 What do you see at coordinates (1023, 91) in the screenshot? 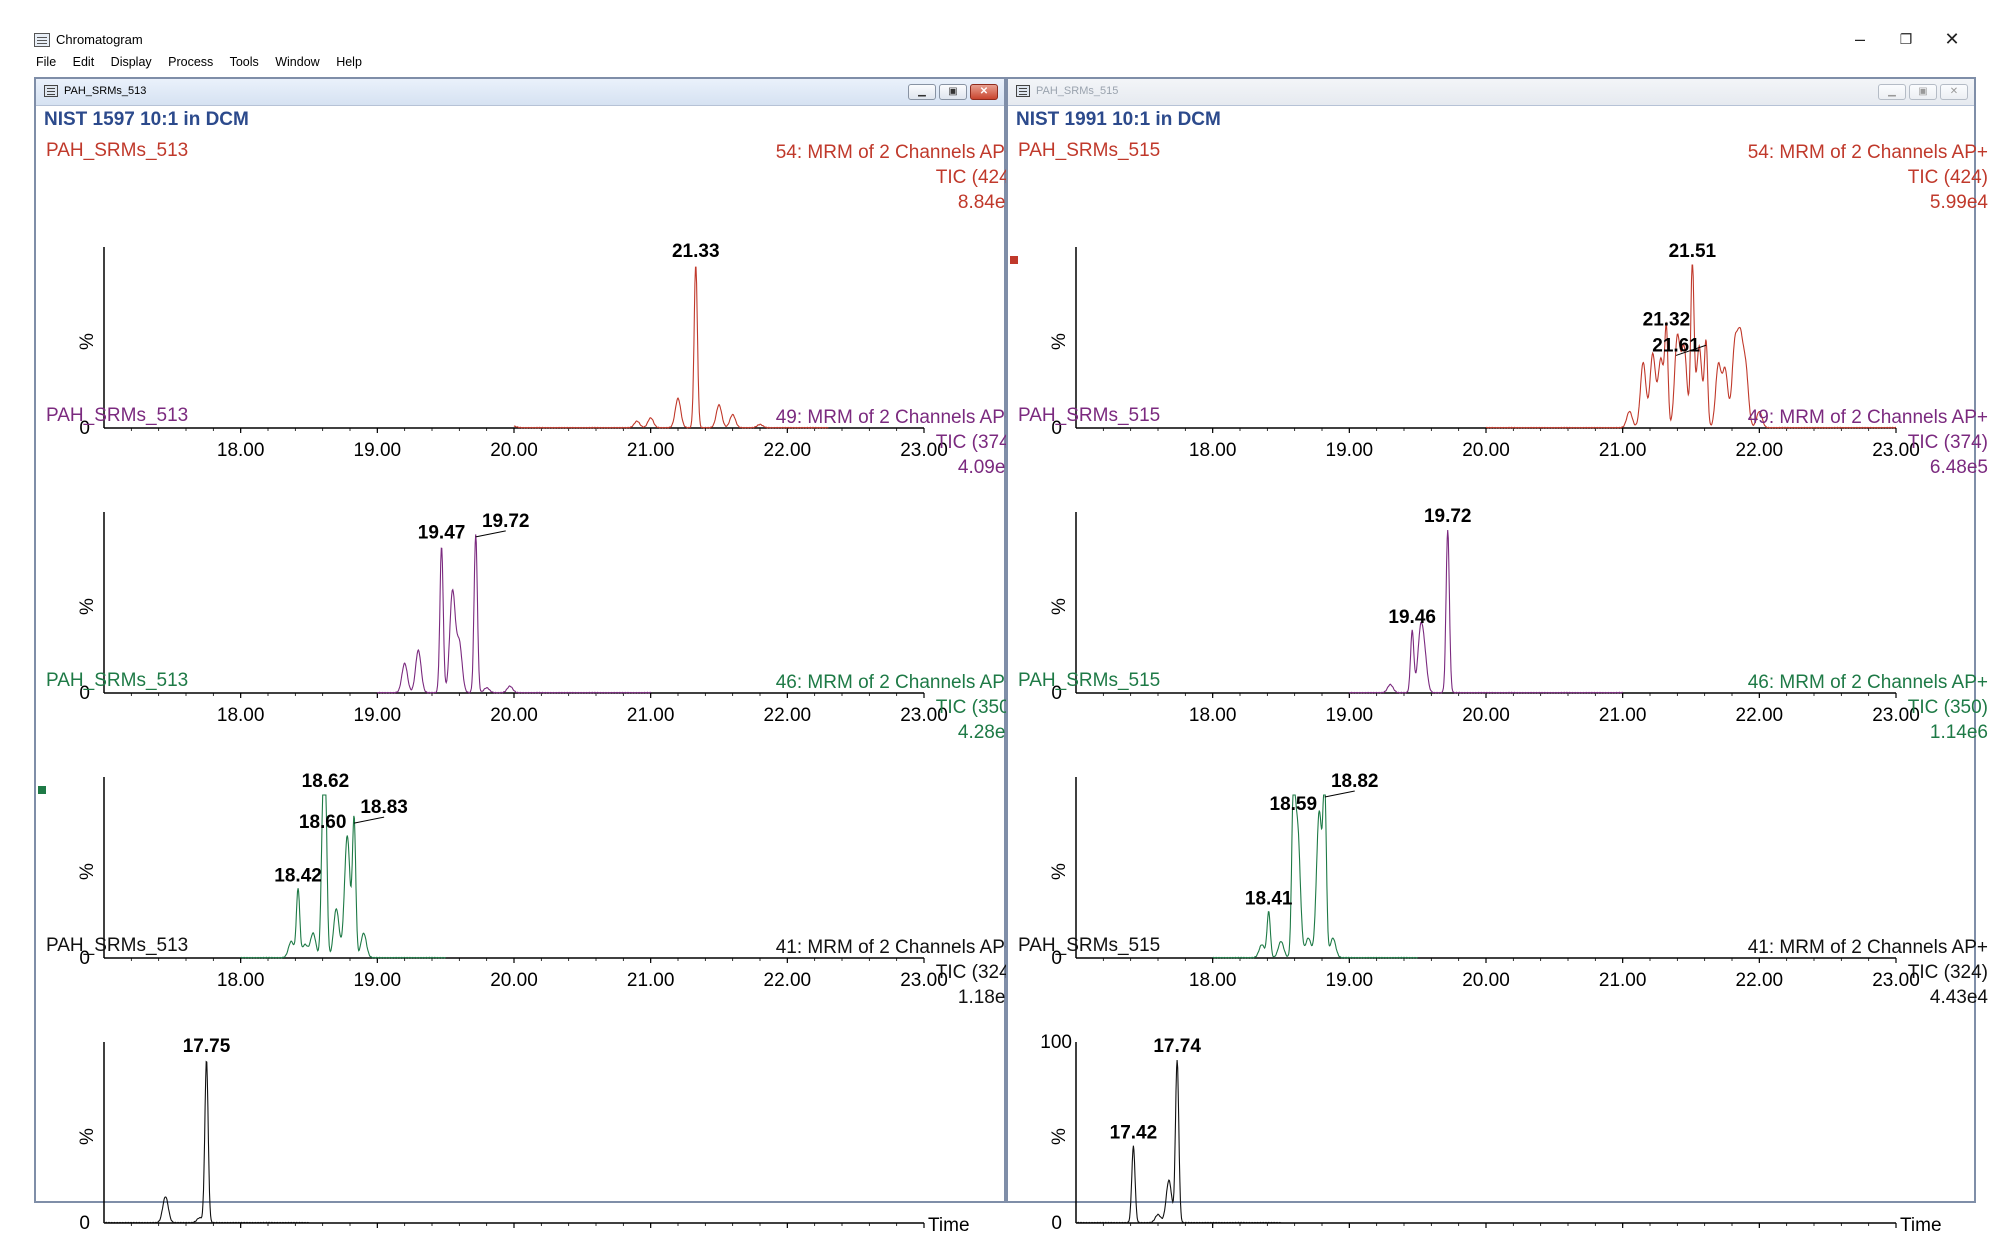
I see `document-icon` at bounding box center [1023, 91].